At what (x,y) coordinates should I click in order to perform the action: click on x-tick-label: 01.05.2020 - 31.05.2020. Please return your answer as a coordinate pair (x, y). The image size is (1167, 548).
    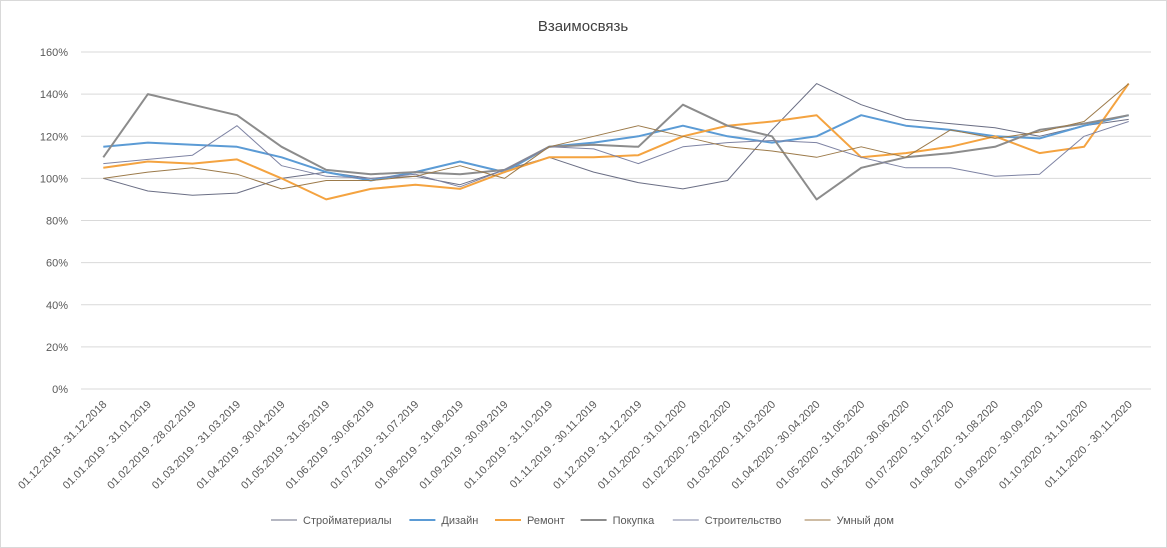
    Looking at the image, I should click on (820, 445).